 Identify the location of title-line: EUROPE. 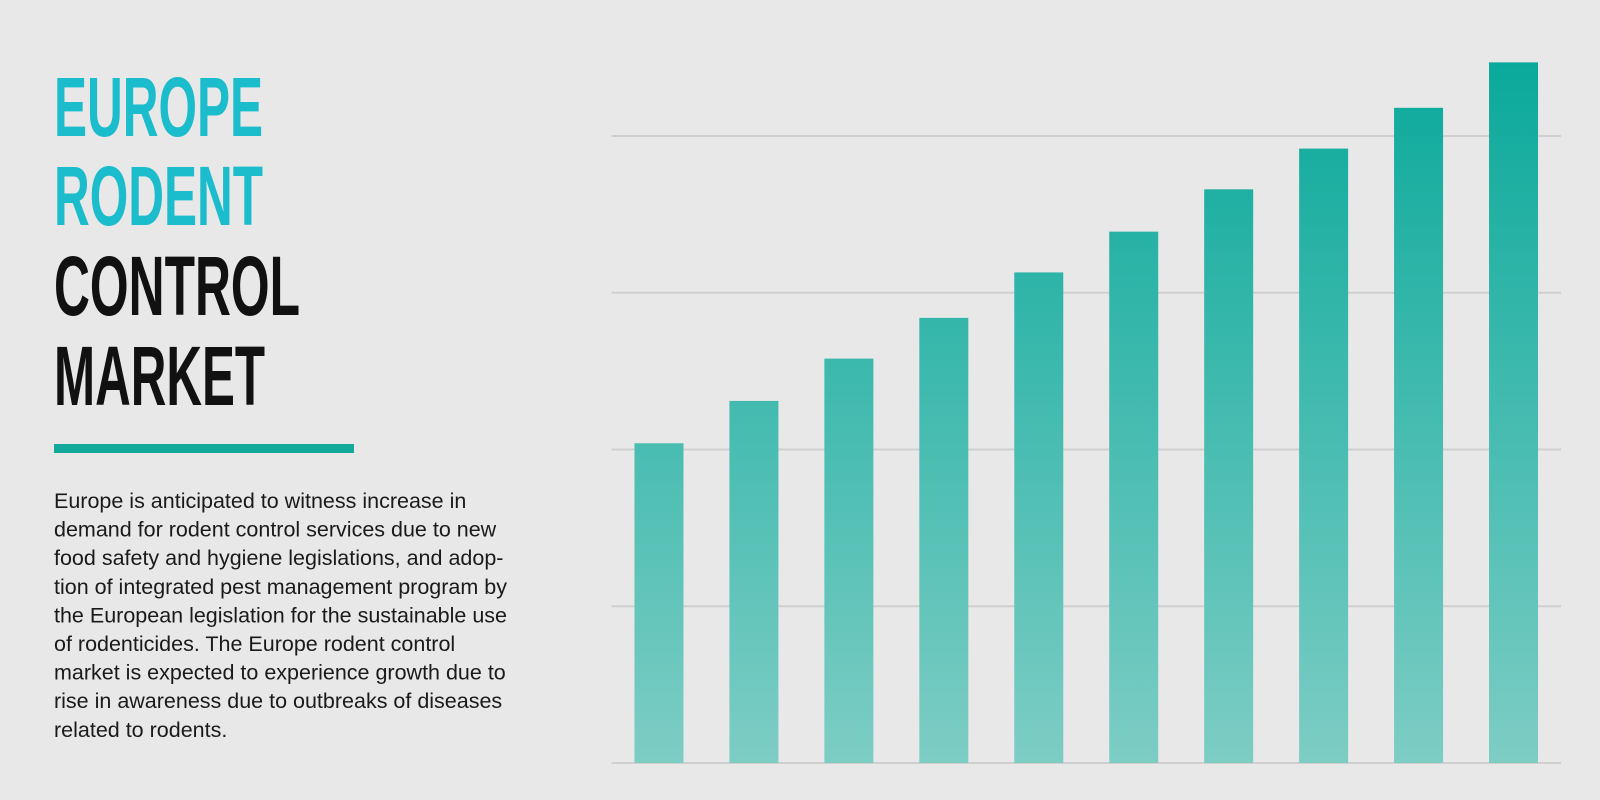
(158, 107).